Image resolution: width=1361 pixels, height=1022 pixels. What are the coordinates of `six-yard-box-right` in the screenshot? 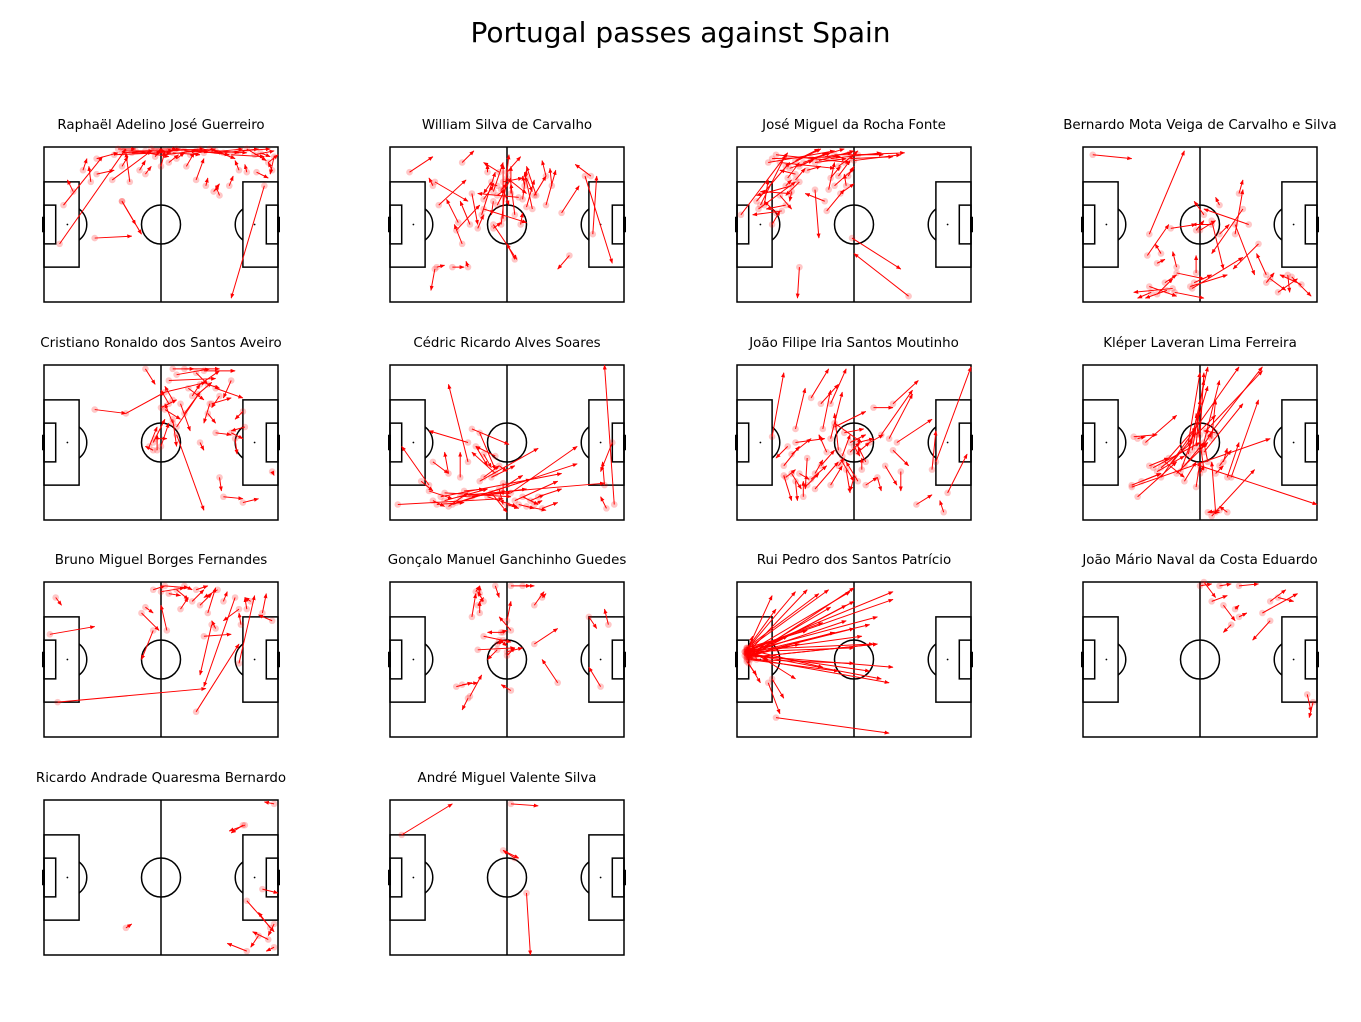 It's located at (618, 659).